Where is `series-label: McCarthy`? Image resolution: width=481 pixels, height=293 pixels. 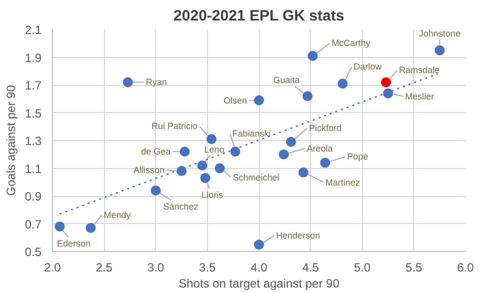
series-label: McCarthy is located at coordinates (351, 43).